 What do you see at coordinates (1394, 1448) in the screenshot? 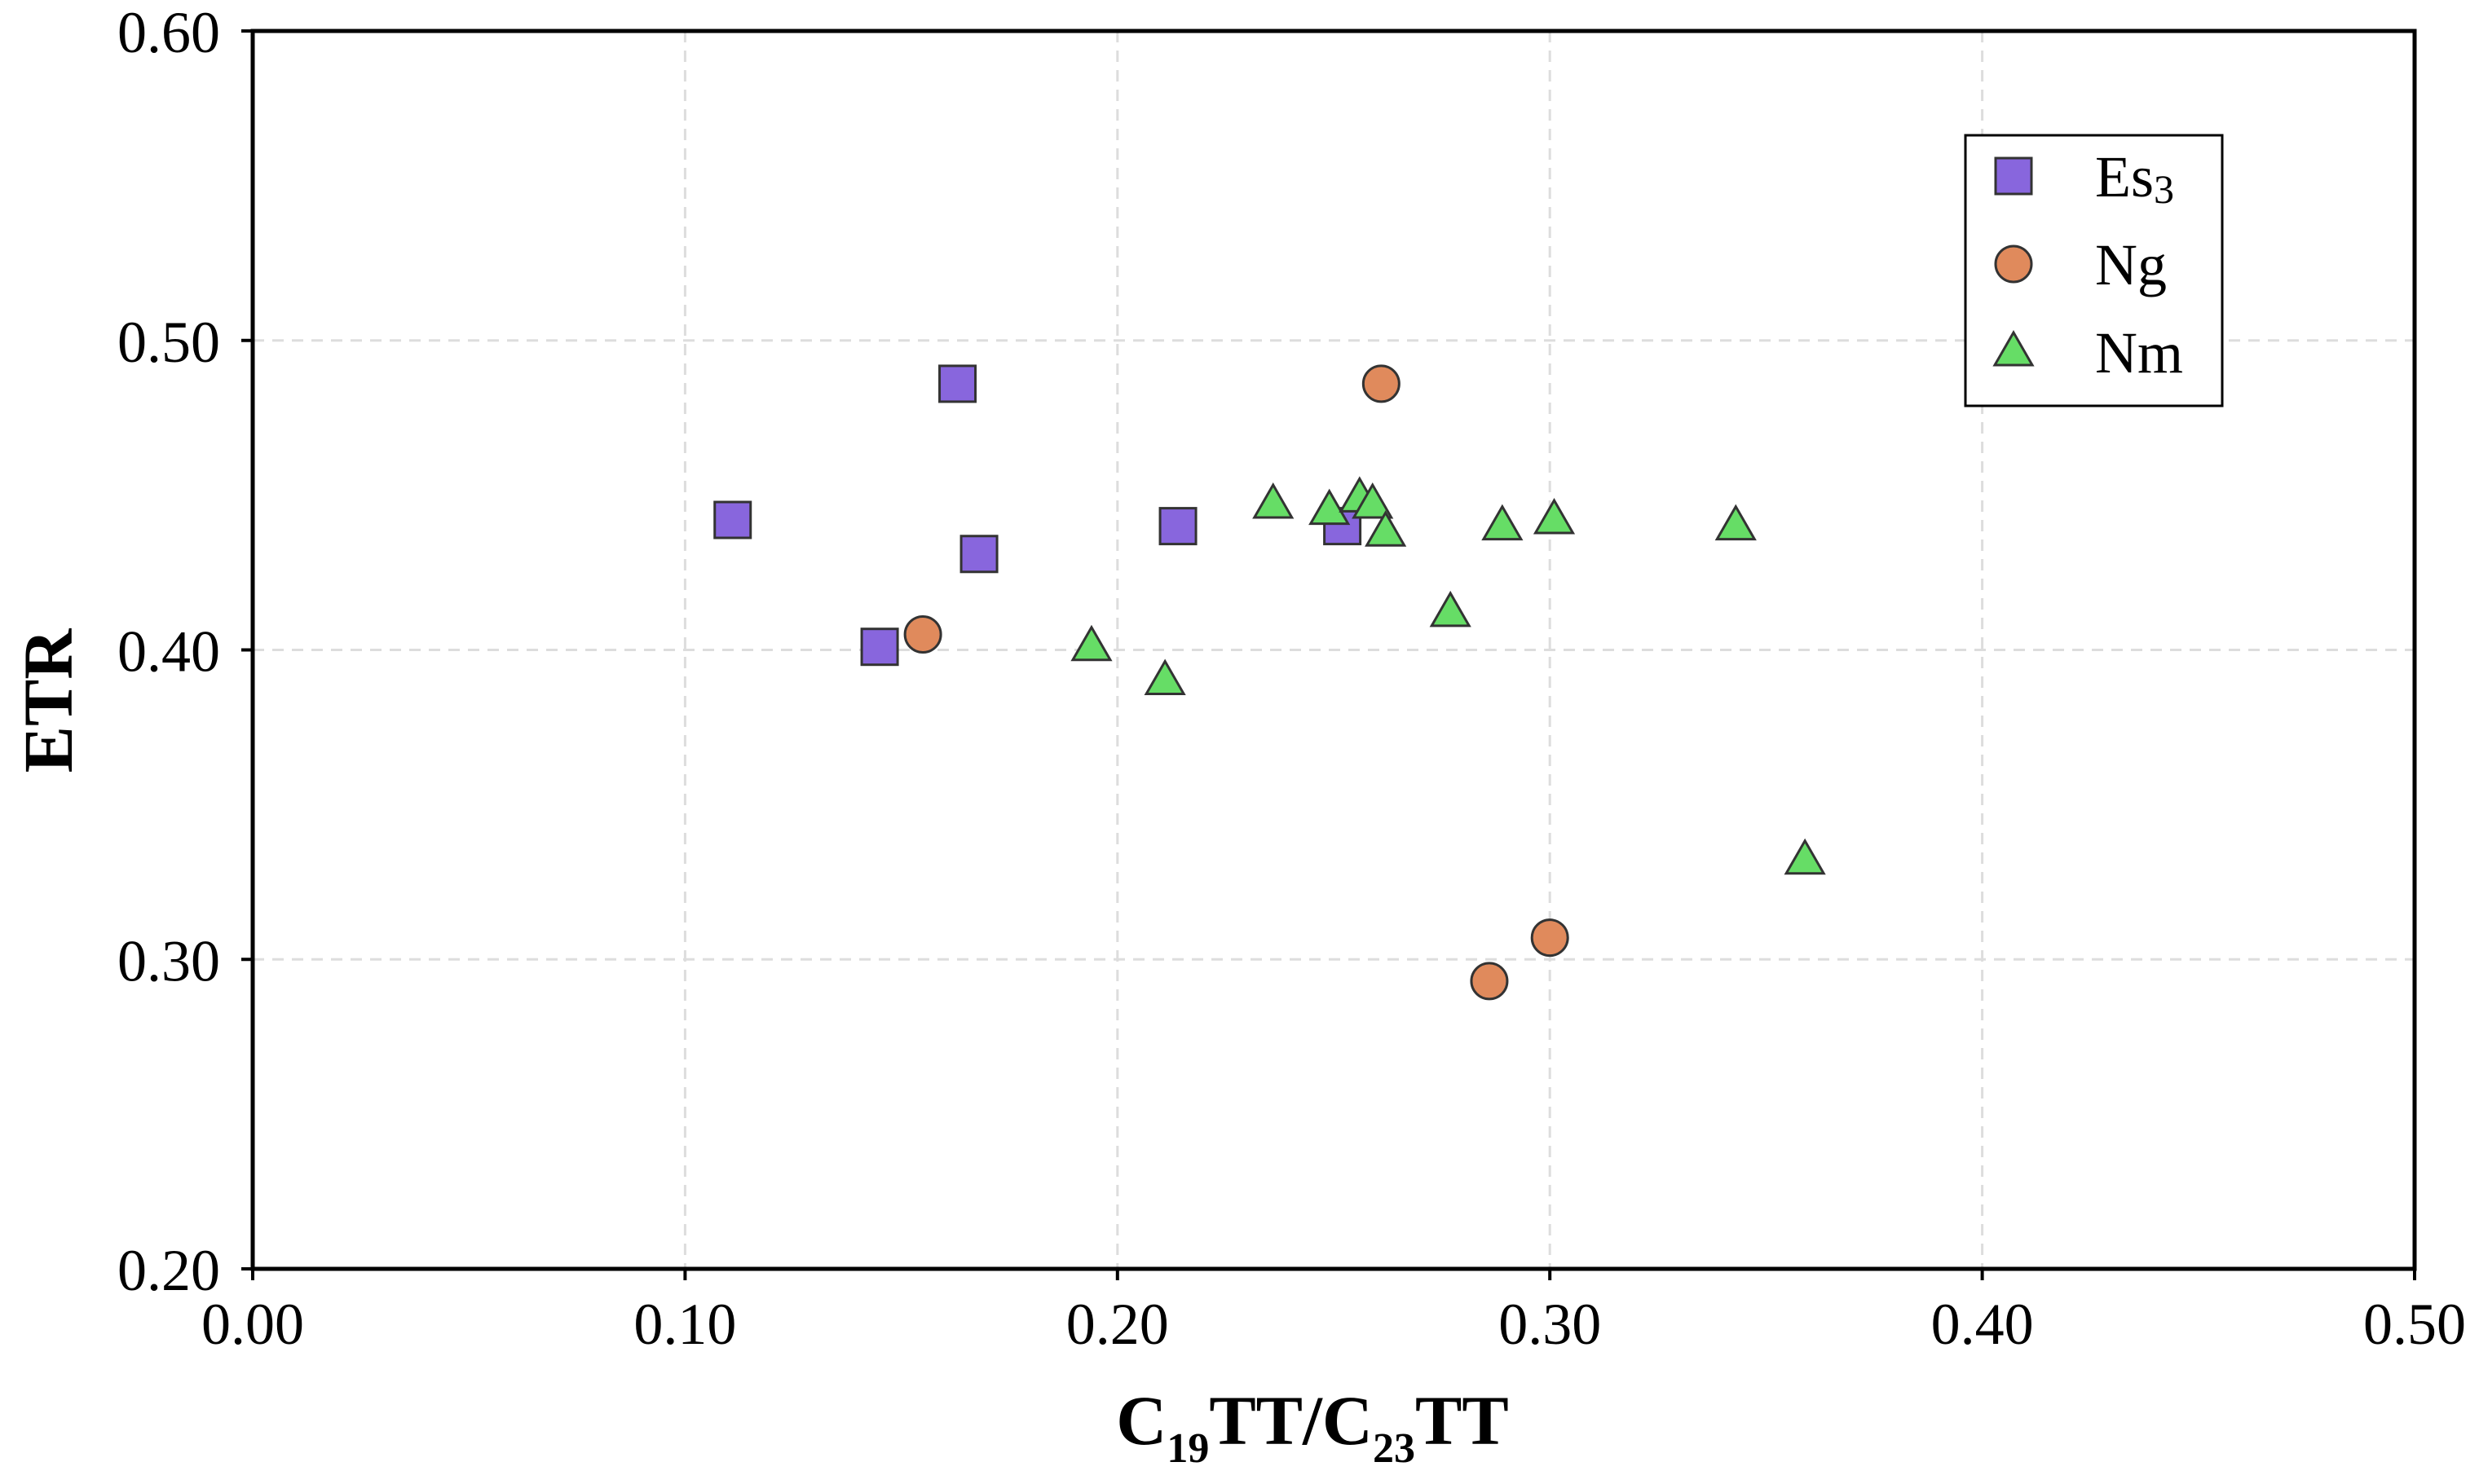
I see `x-axis-title-sub2: 23` at bounding box center [1394, 1448].